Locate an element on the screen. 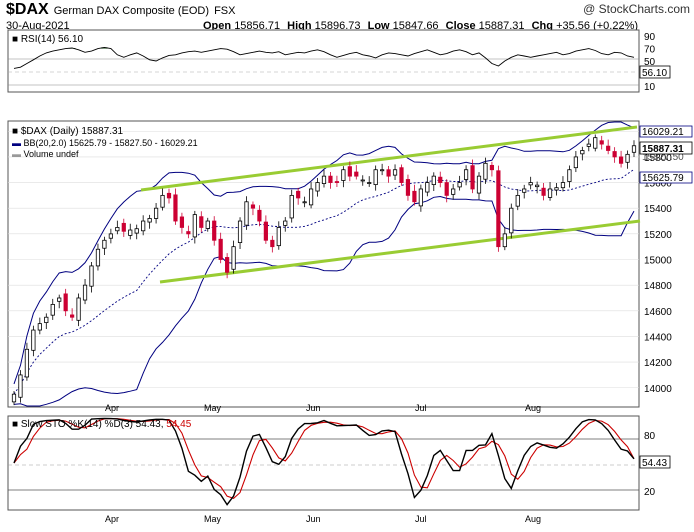 Image resolution: width=694 pixels, height=532 pixels. sto-marker-icon: ■ is located at coordinates (16, 424).